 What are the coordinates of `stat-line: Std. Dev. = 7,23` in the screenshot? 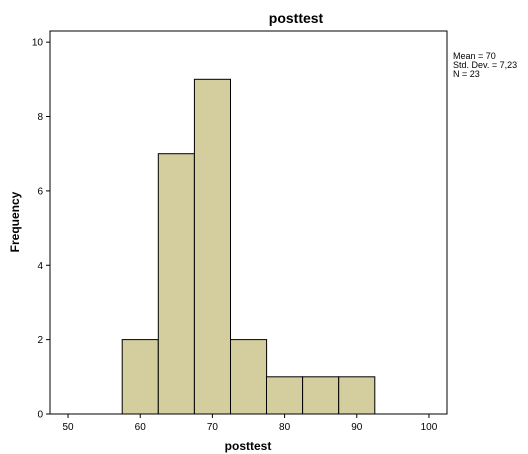 It's located at (485, 65).